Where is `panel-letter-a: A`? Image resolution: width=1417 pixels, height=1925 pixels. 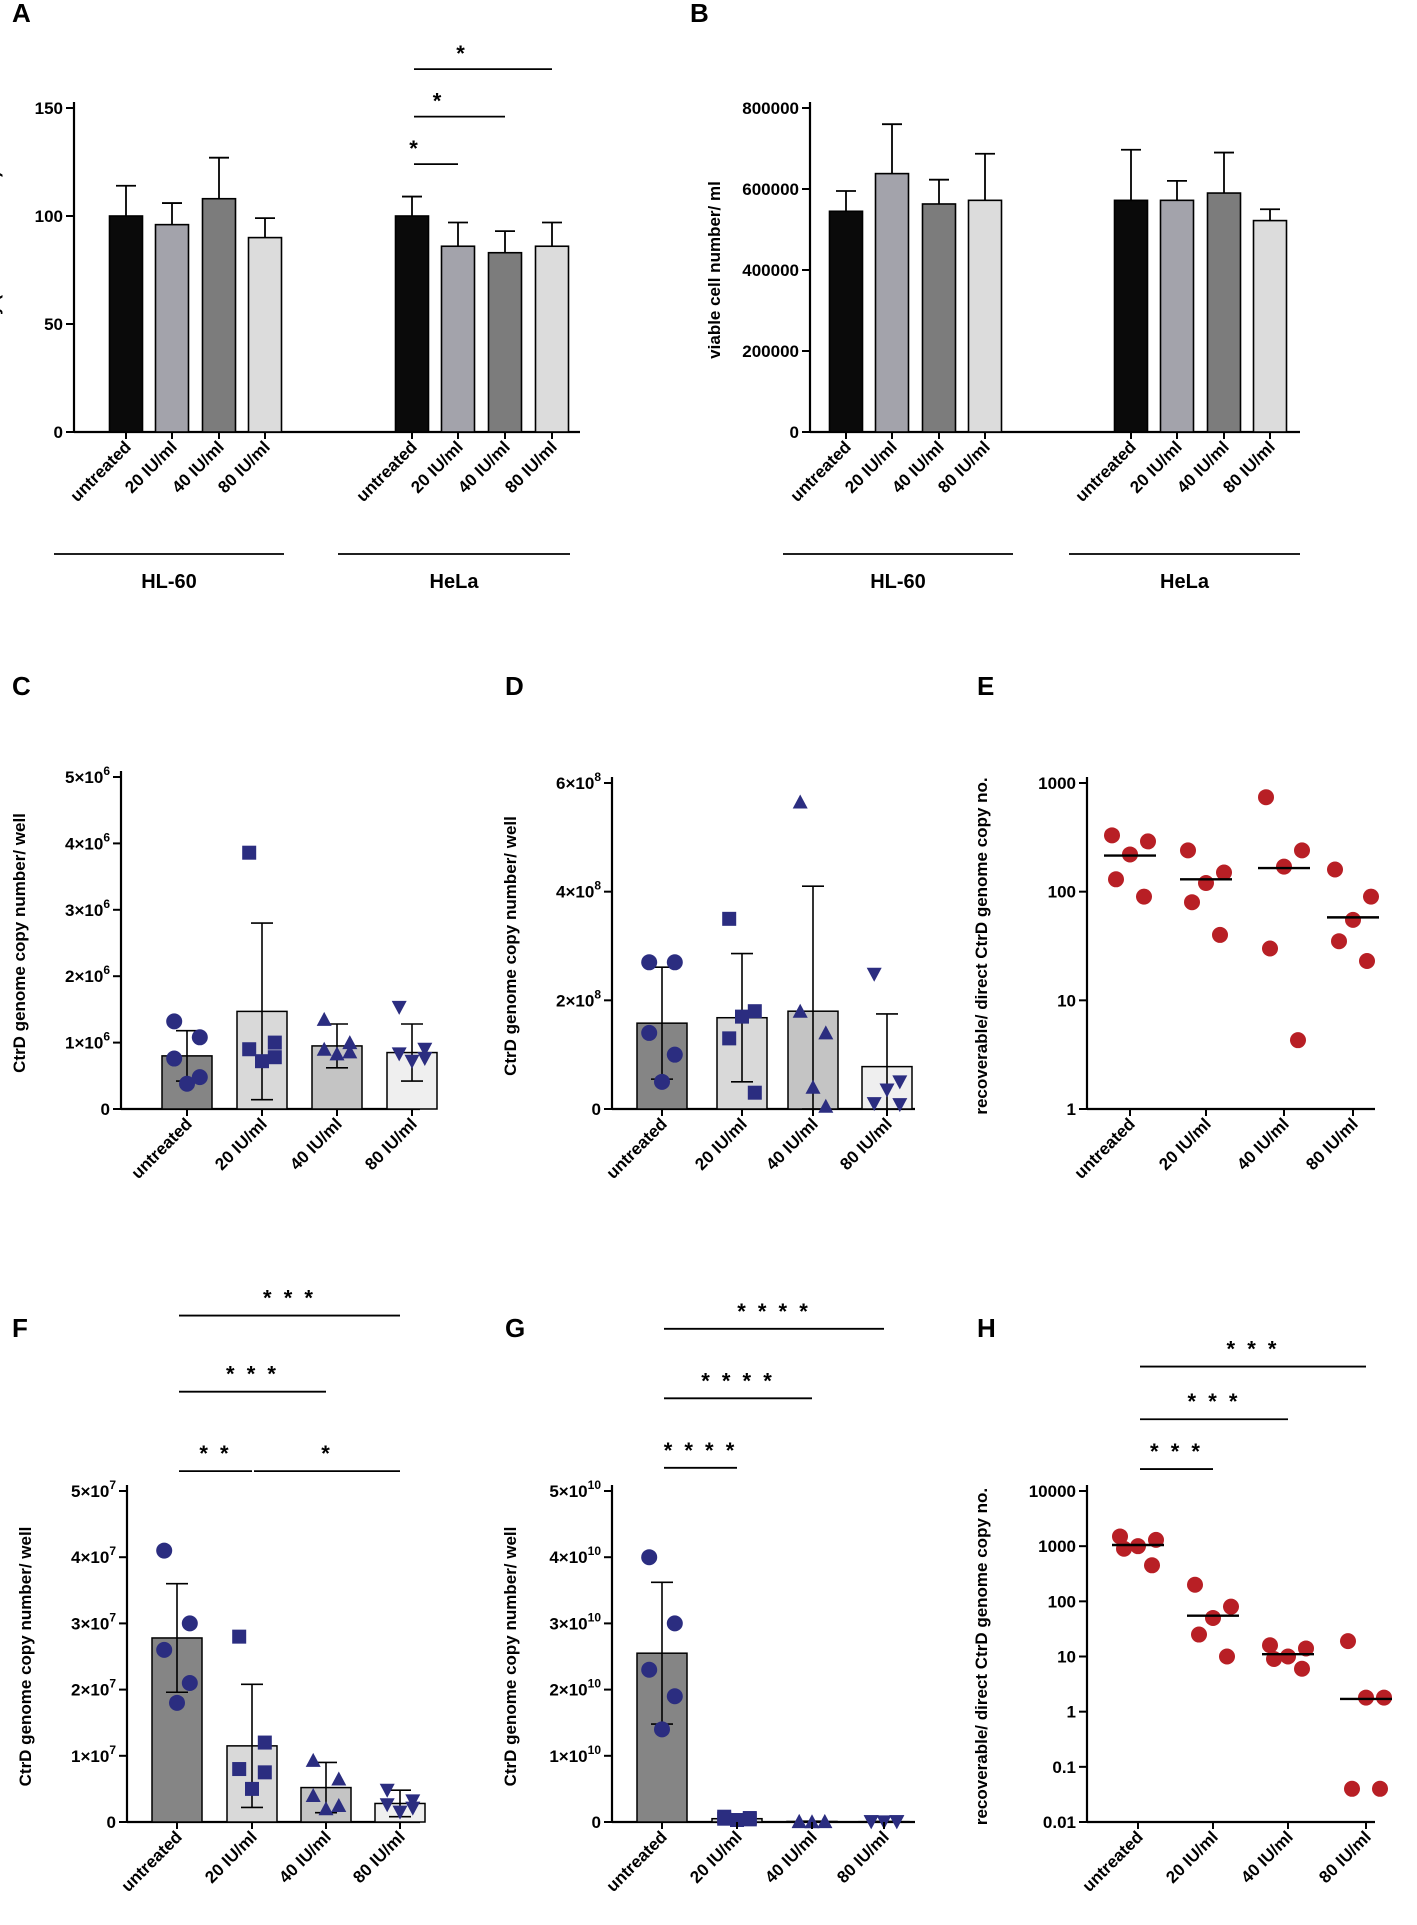
panel-letter-a: A is located at coordinates (21, 14).